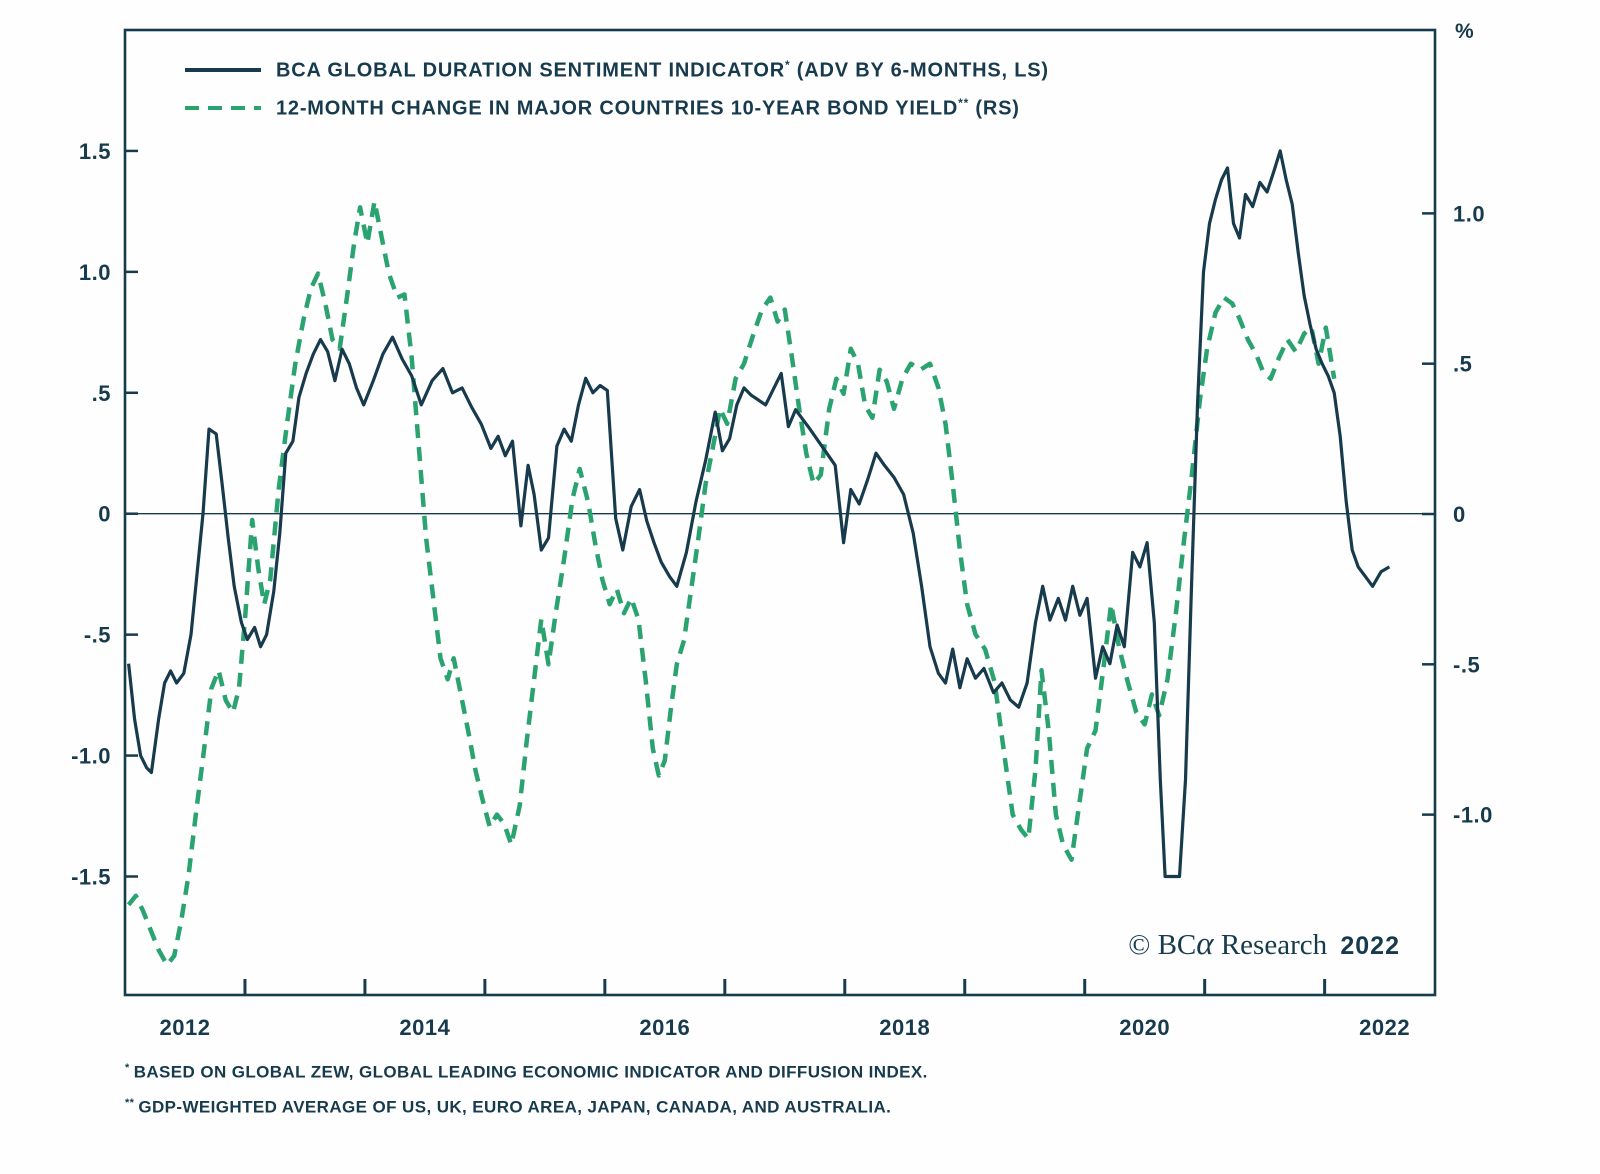 This screenshot has width=1600, height=1174. Describe the element at coordinates (185, 1027) in the screenshot. I see `x-axis-label: 2012` at that location.